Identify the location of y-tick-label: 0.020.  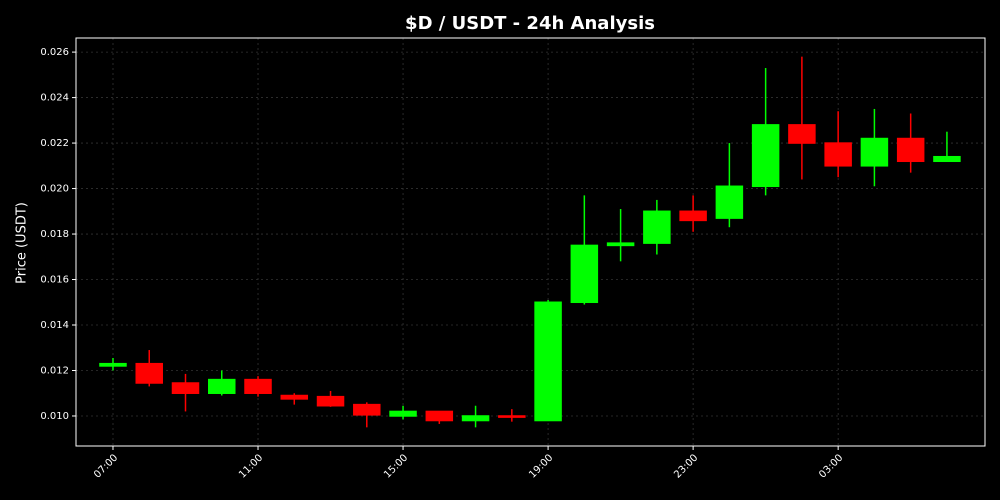
(54, 189).